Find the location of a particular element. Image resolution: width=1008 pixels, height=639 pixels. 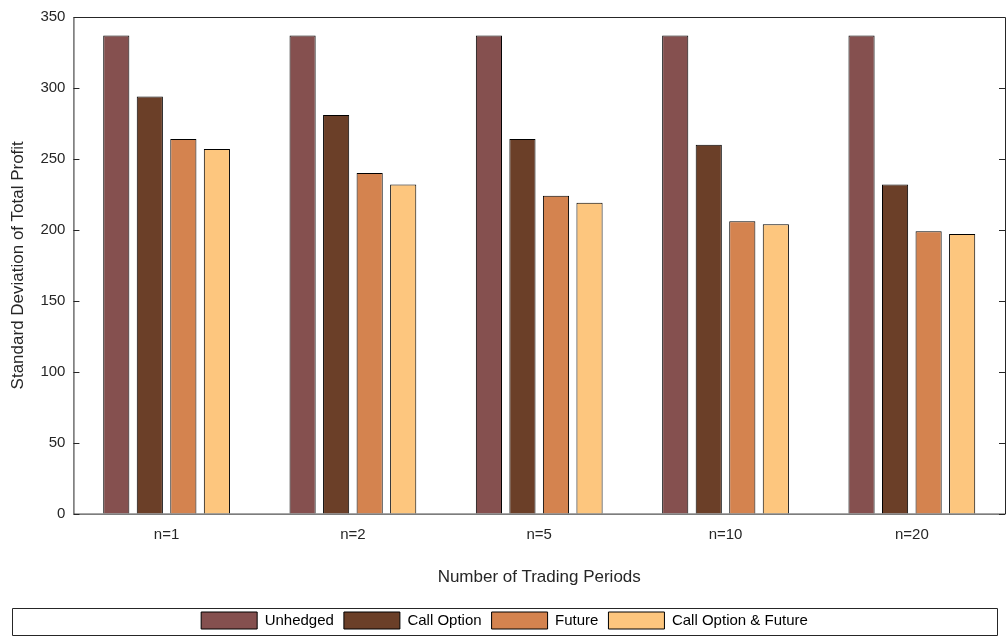

y-tick-label: 300 is located at coordinates (53, 87).